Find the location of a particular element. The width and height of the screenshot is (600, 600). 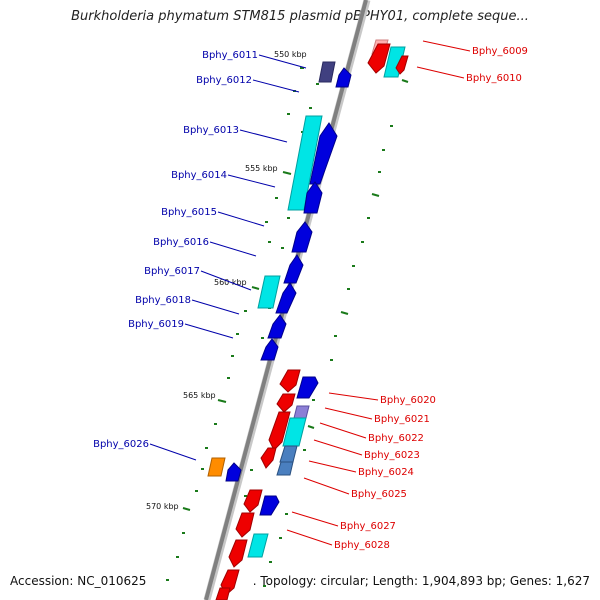

gene-label-bphy-6016: Bphy_6016 is located at coordinates (181, 242).